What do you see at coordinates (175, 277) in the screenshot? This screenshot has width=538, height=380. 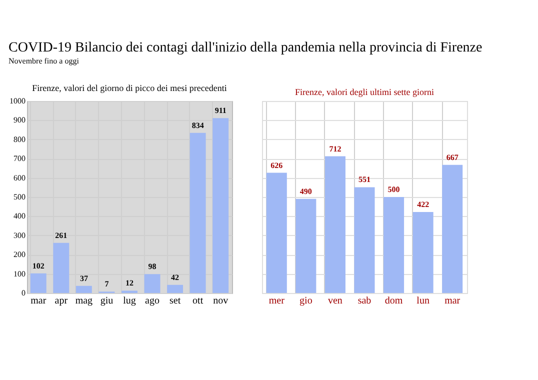 I see `data-label: 42` at bounding box center [175, 277].